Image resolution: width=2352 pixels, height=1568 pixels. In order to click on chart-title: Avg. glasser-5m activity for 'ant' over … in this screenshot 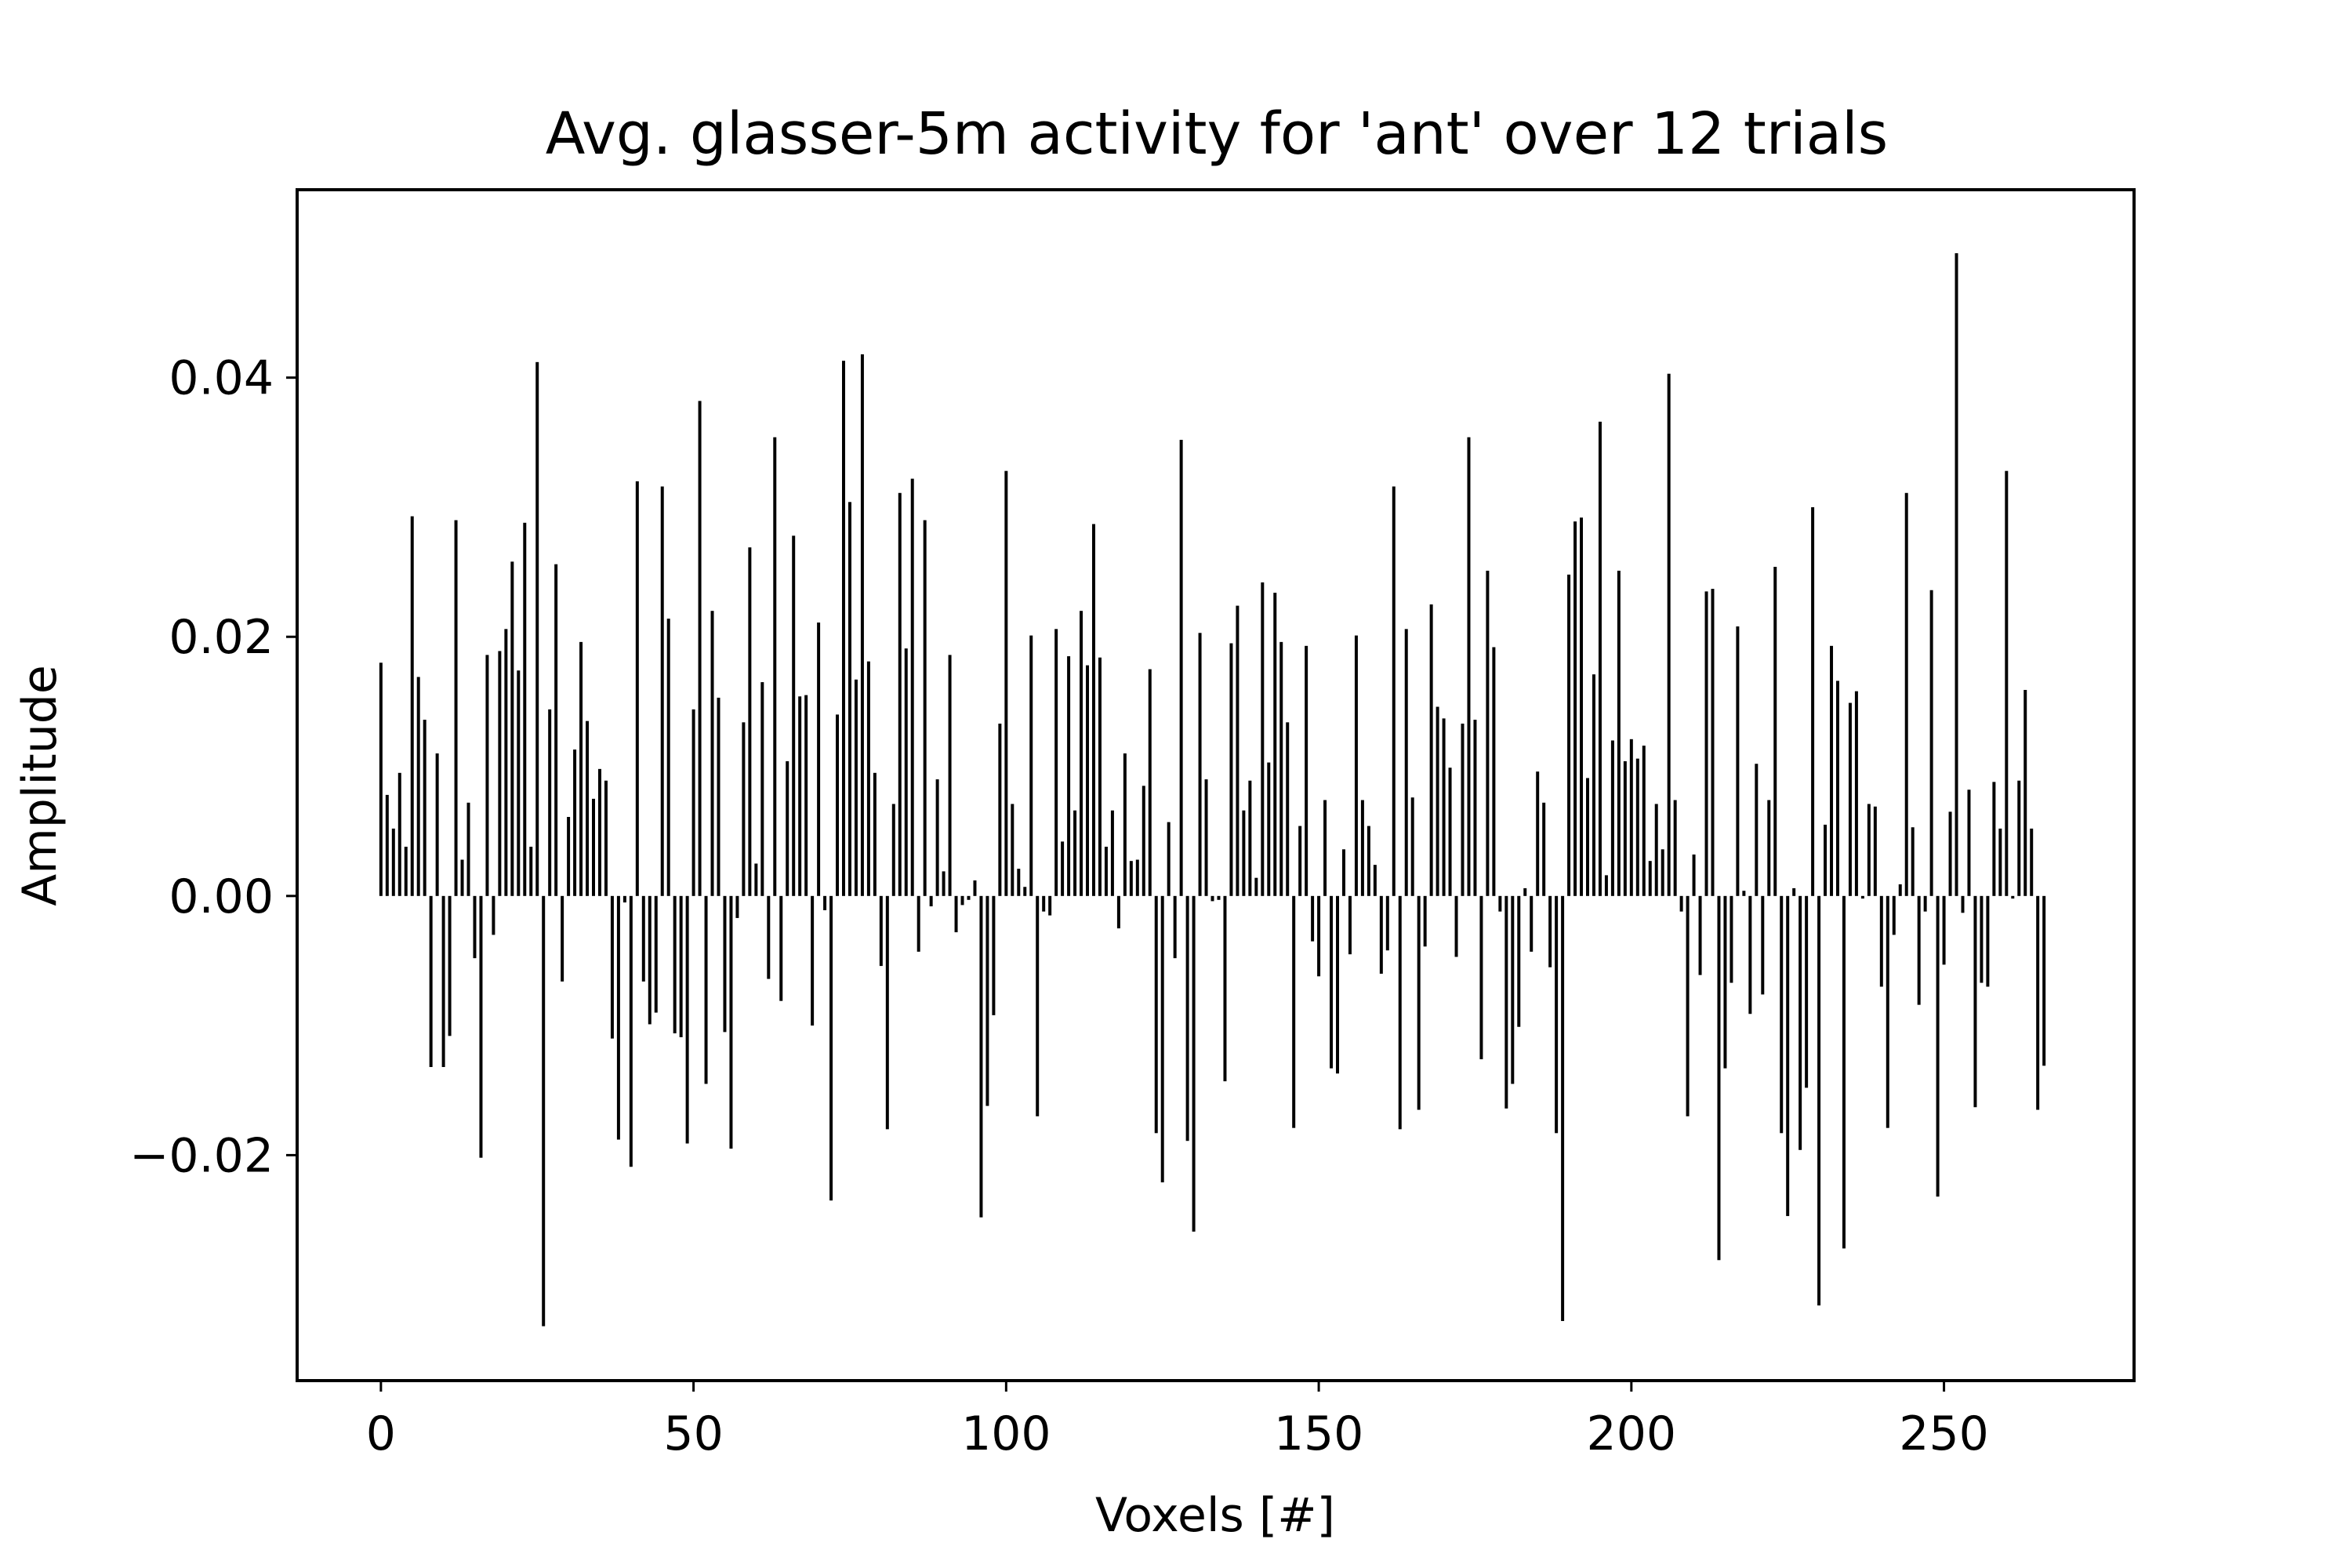, I will do `click(1217, 134)`.